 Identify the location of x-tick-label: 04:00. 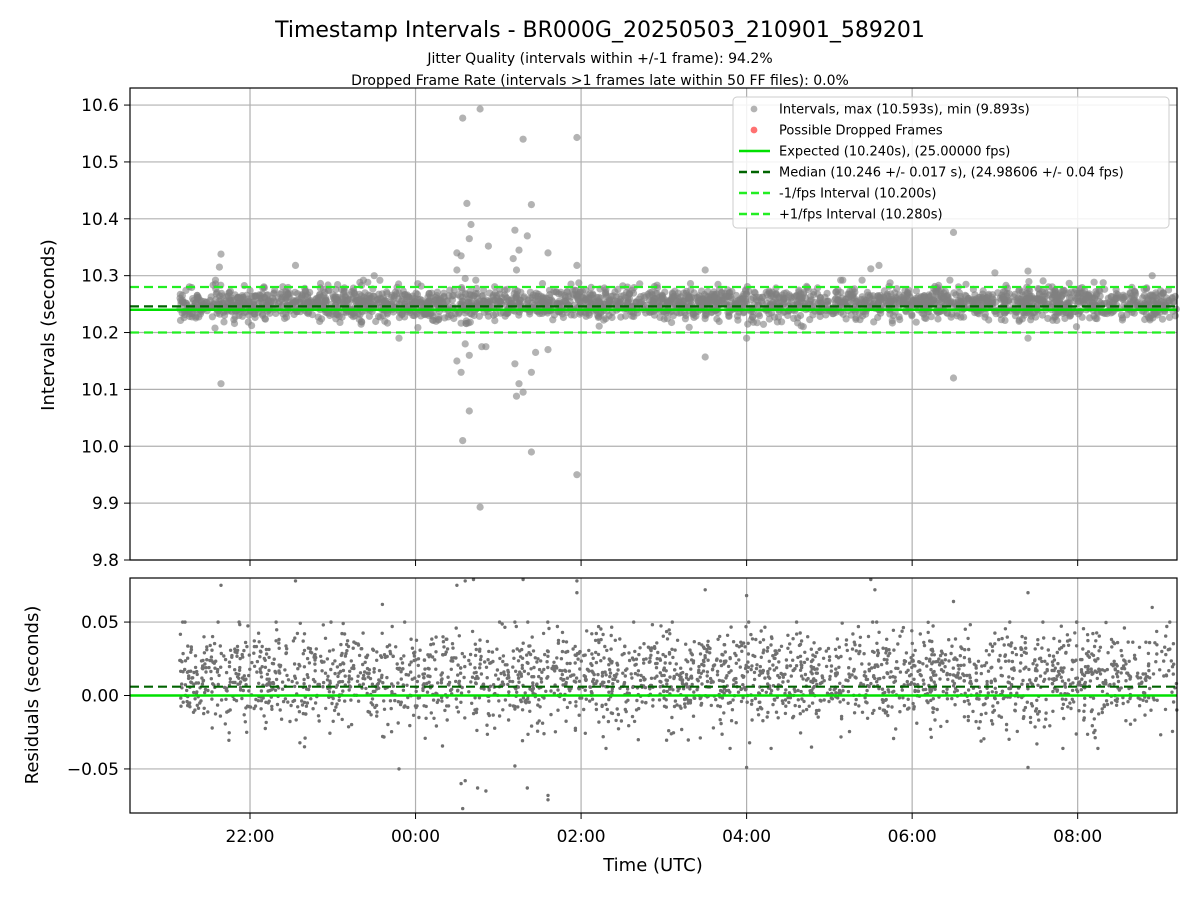
(746, 837).